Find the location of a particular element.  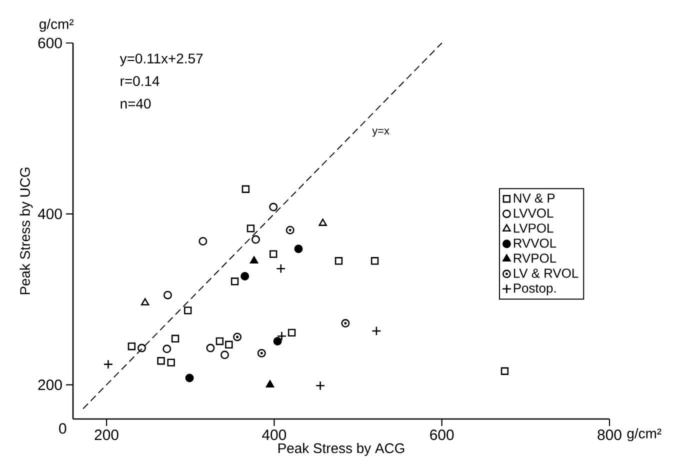

y-tick-label: 400 is located at coordinates (50, 214).